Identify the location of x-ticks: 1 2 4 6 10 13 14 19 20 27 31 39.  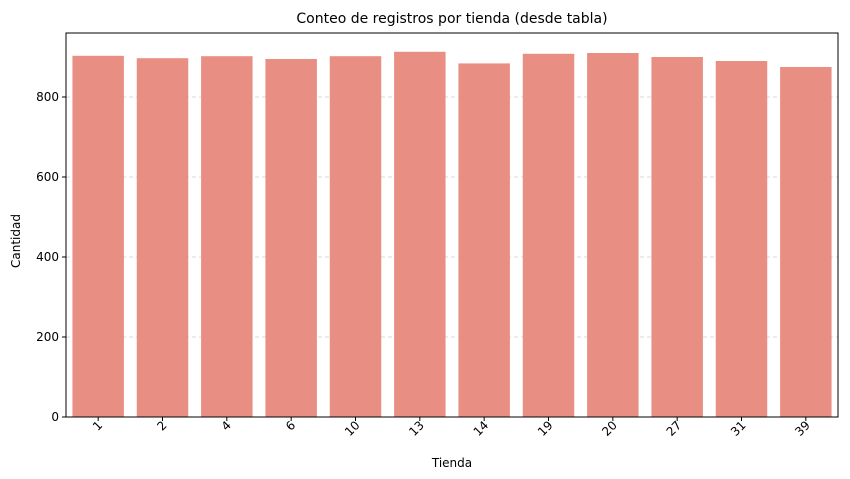
(451, 428).